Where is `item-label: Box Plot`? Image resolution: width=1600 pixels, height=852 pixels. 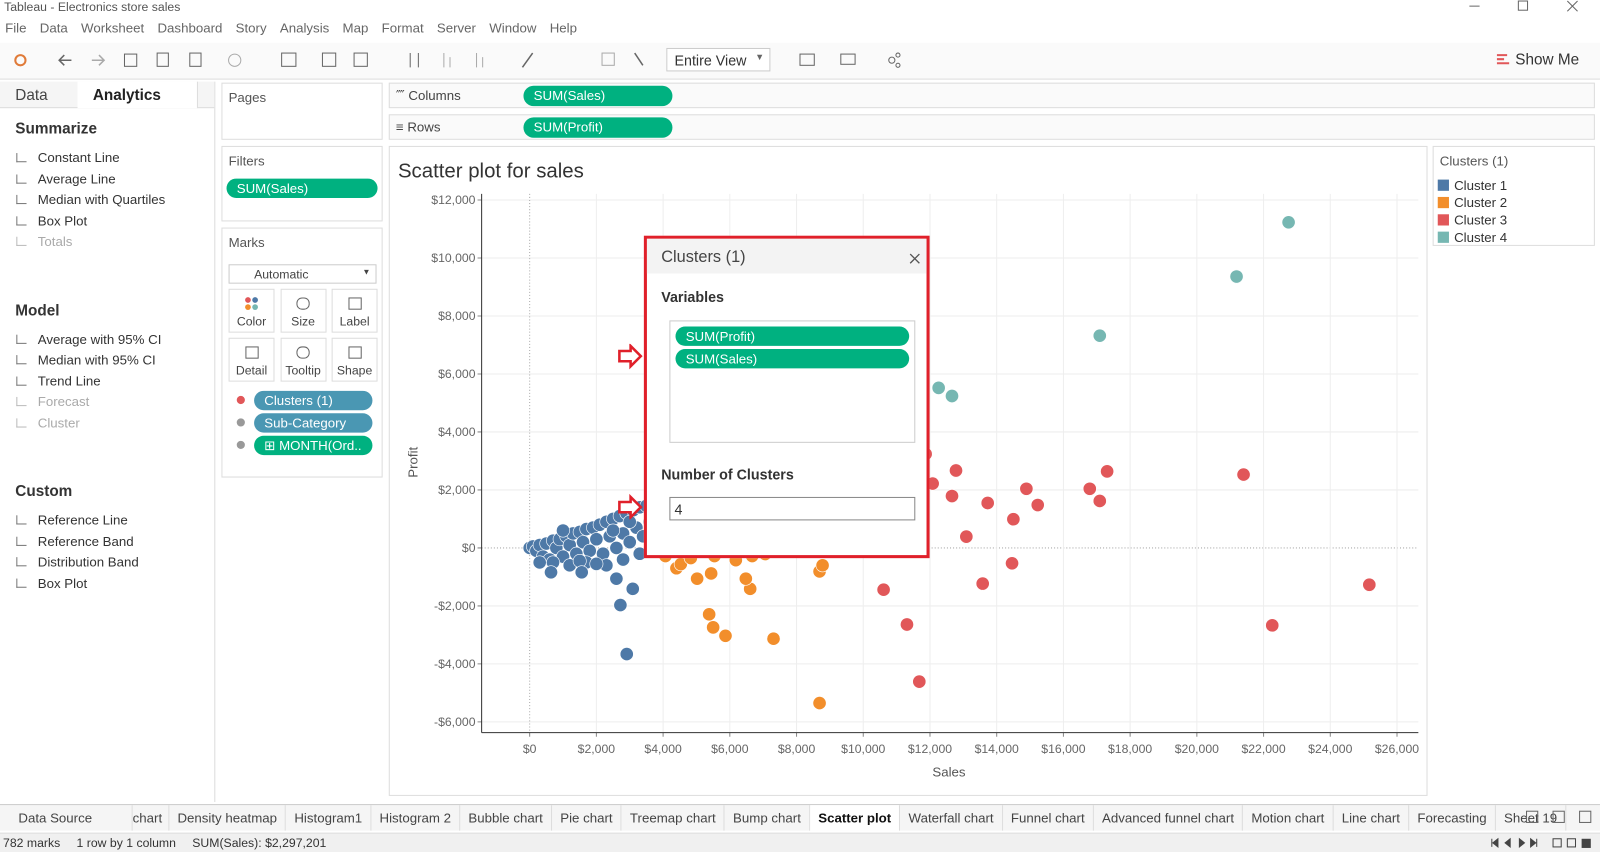 item-label: Box Plot is located at coordinates (62, 582).